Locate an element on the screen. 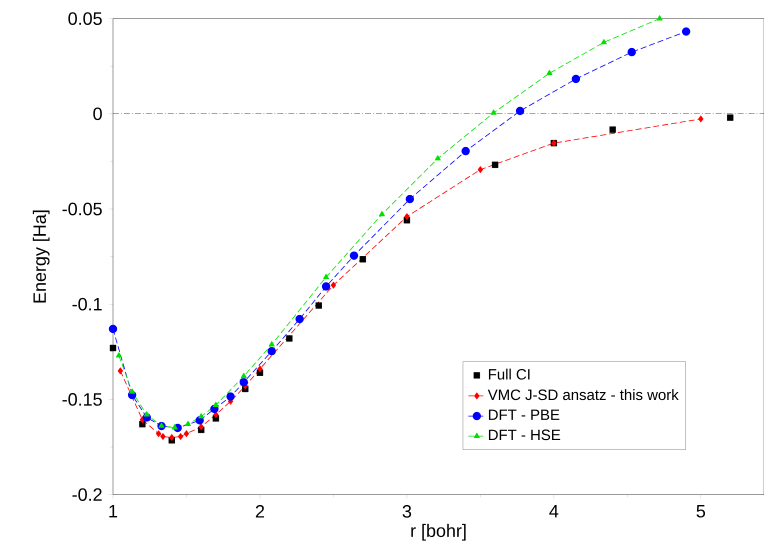 This screenshot has height=552, width=764. y-tick-label: 0 is located at coordinates (97, 113).